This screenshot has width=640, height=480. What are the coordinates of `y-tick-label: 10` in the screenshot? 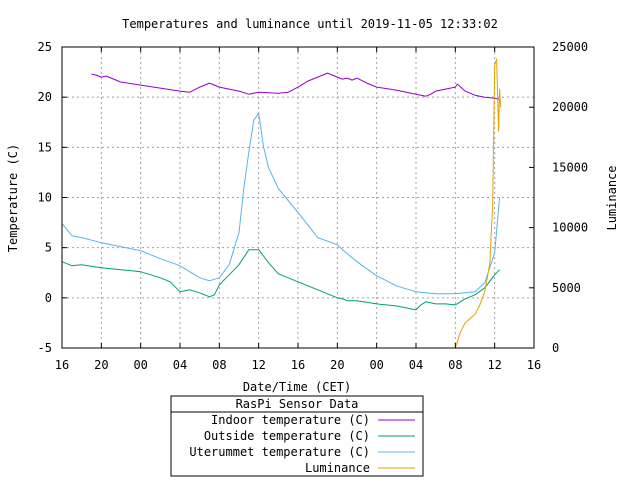 It's located at (45, 198).